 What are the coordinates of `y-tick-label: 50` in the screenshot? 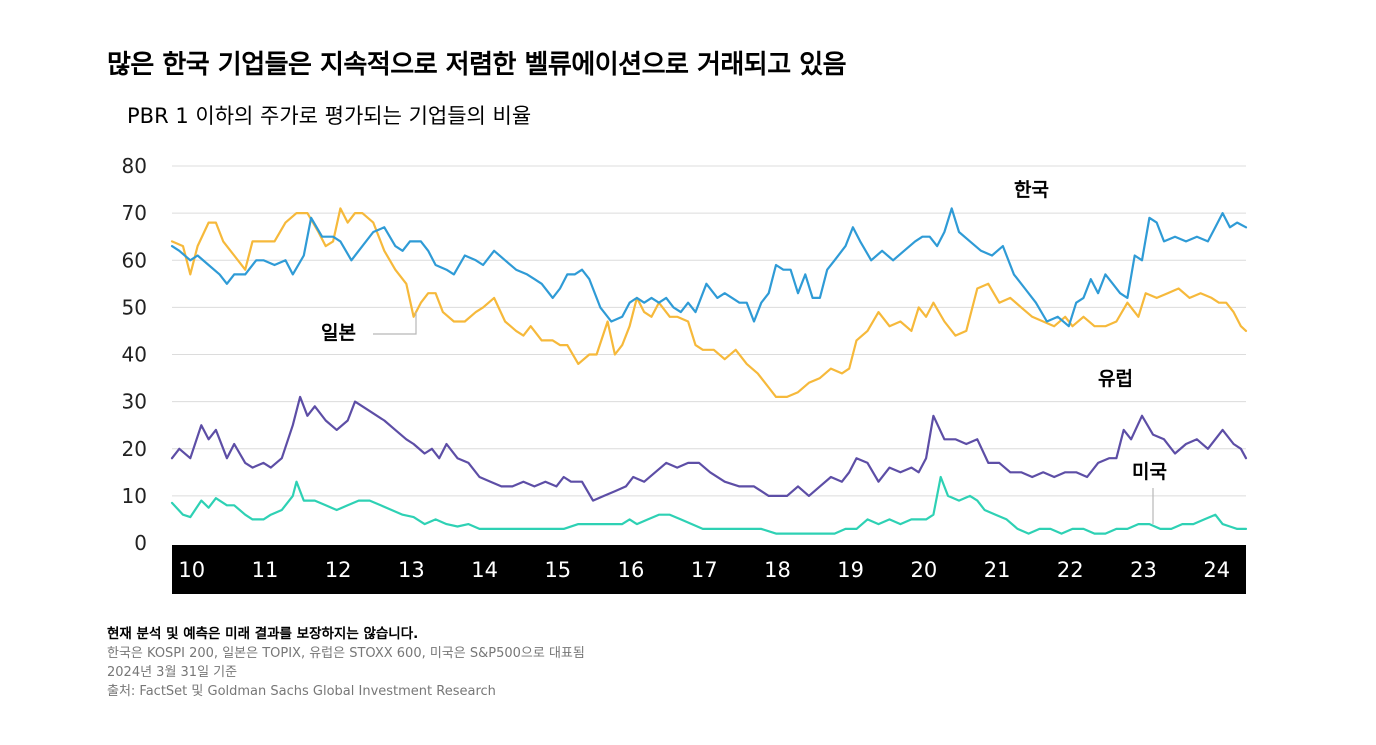 It's located at (134, 307).